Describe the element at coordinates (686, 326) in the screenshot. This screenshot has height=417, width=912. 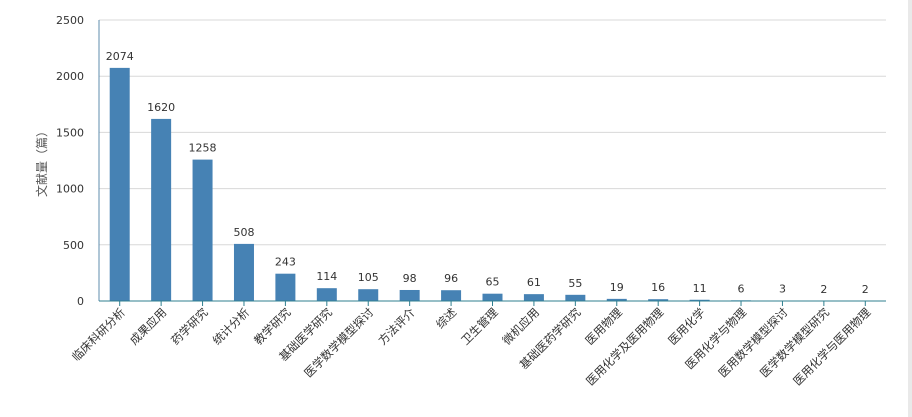
I see `x-tick-label: 医用化学` at that location.